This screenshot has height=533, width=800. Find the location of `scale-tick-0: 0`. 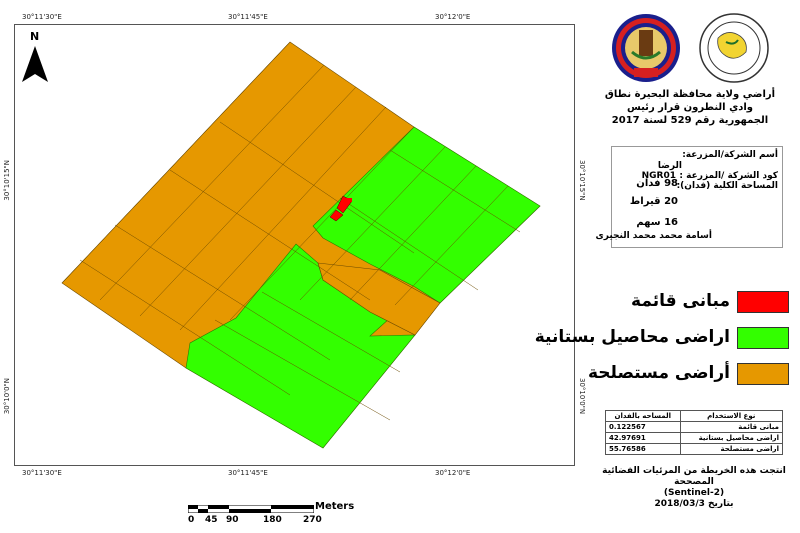

scale-tick-0: 0 is located at coordinates (191, 520).